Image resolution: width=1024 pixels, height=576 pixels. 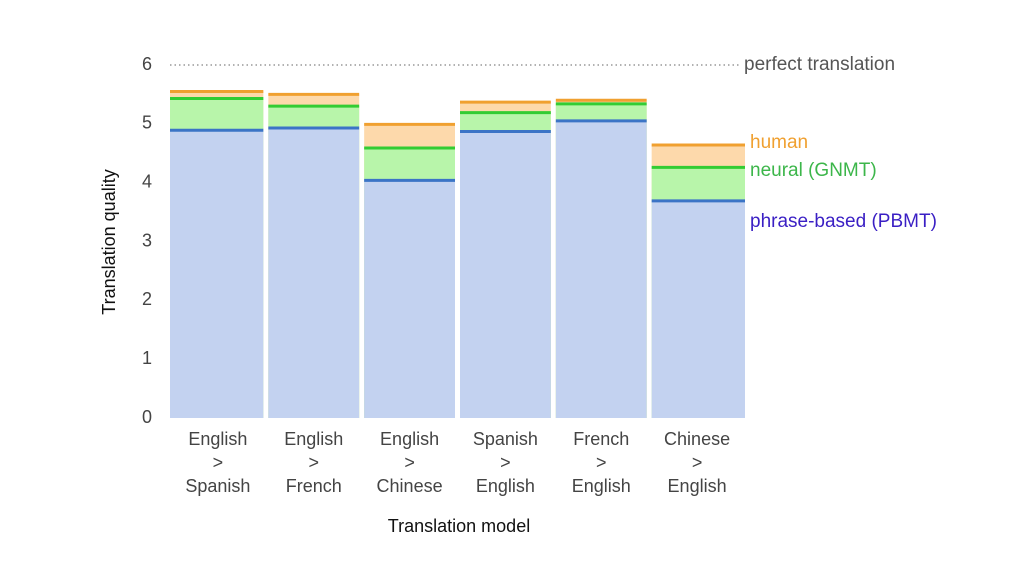 What do you see at coordinates (147, 417) in the screenshot?
I see `y-tick-label: 0` at bounding box center [147, 417].